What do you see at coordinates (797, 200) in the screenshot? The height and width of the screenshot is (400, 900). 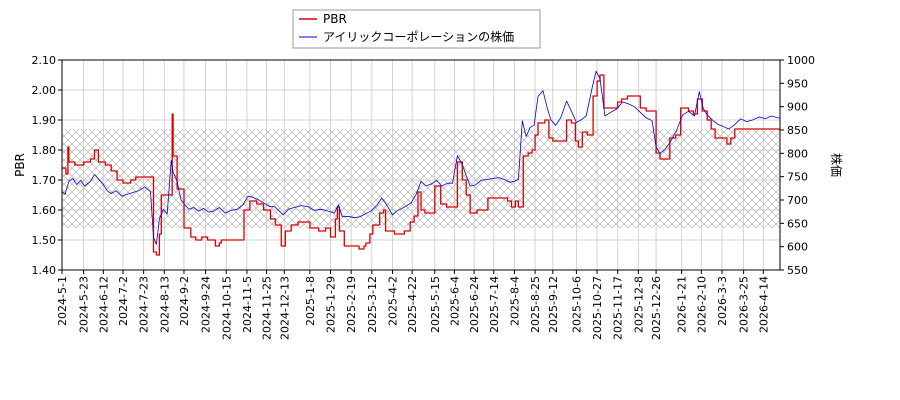 I see `y-right-tick-label: 700` at bounding box center [797, 200].